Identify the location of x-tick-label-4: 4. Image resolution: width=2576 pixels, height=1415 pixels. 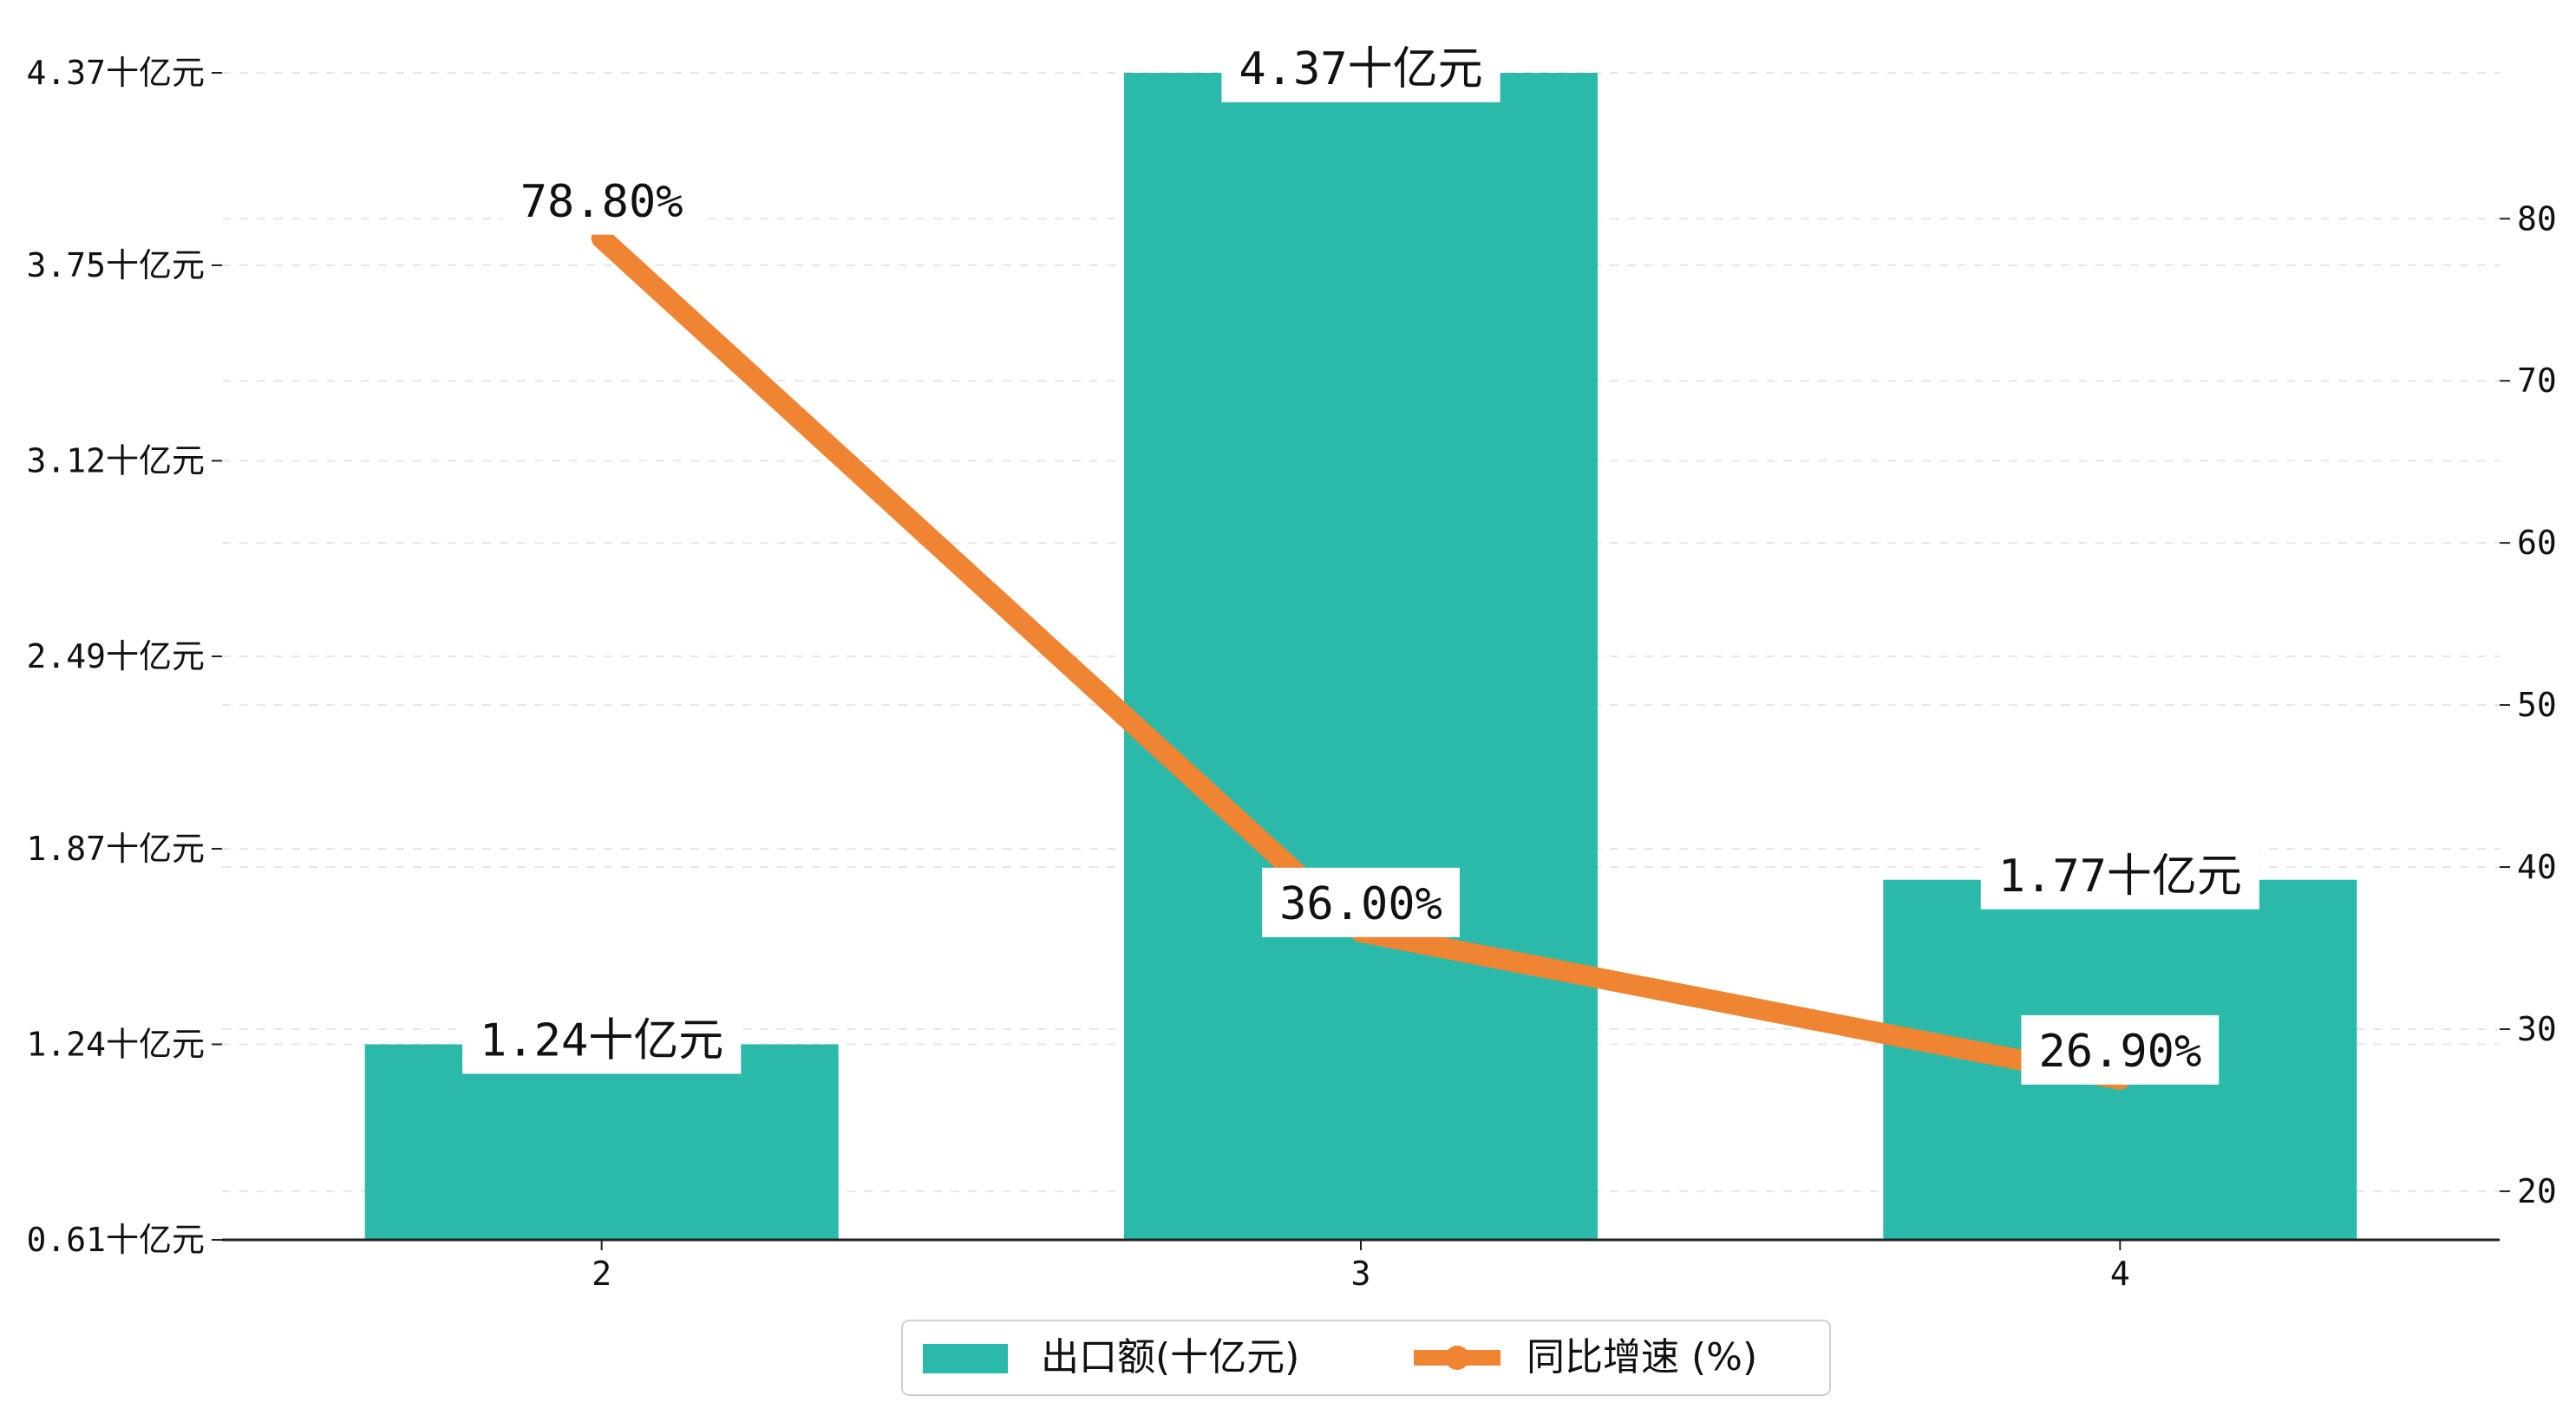
(2120, 1274).